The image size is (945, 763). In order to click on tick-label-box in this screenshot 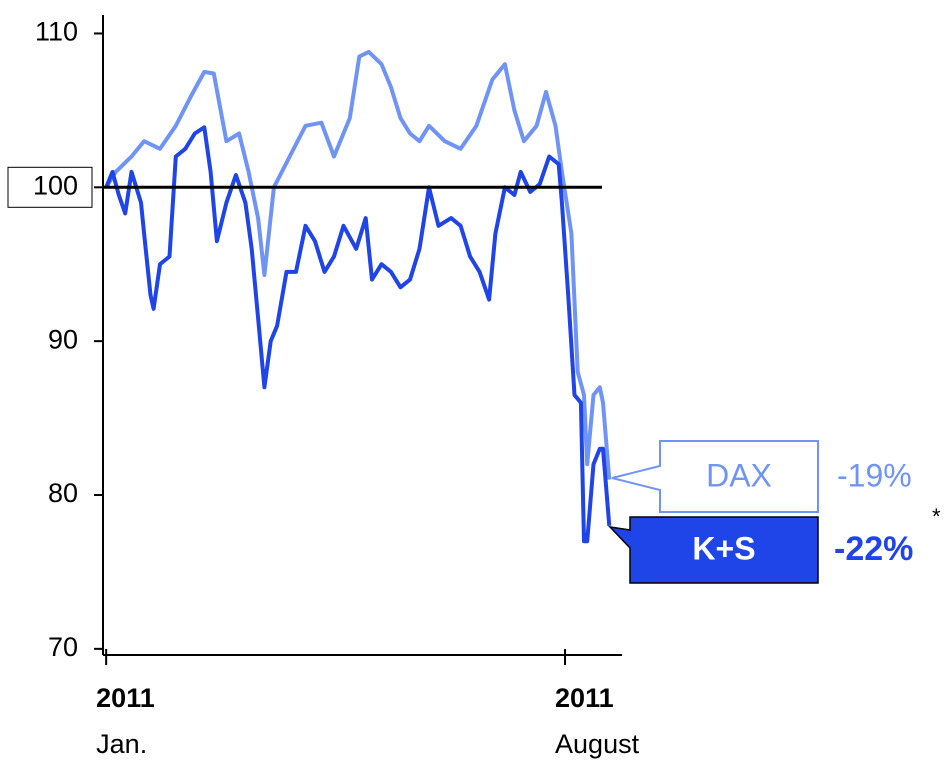, I will do `click(50, 187)`.